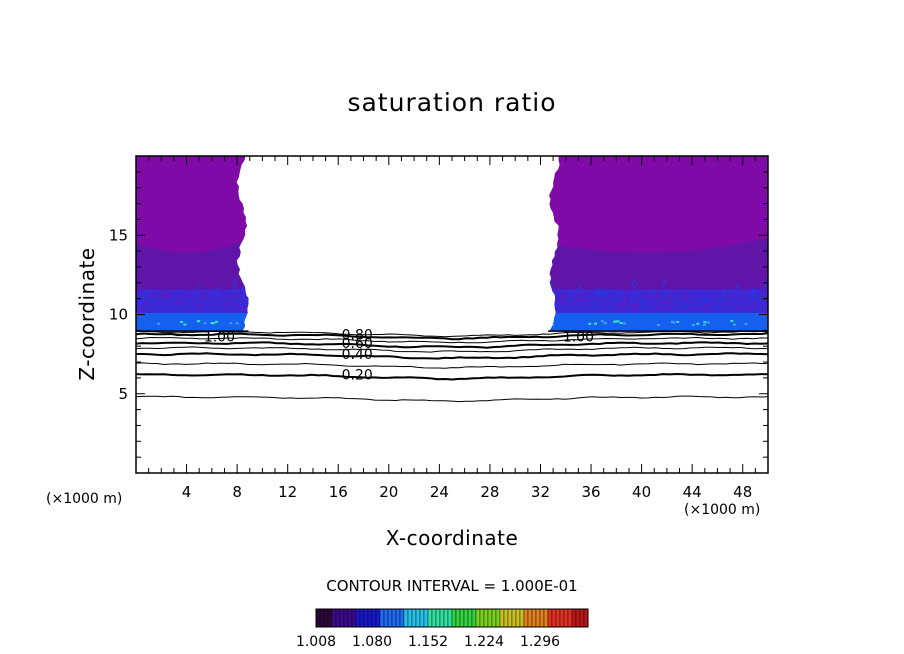  What do you see at coordinates (357, 376) in the screenshot?
I see `contour-level-label: 0.20` at bounding box center [357, 376].